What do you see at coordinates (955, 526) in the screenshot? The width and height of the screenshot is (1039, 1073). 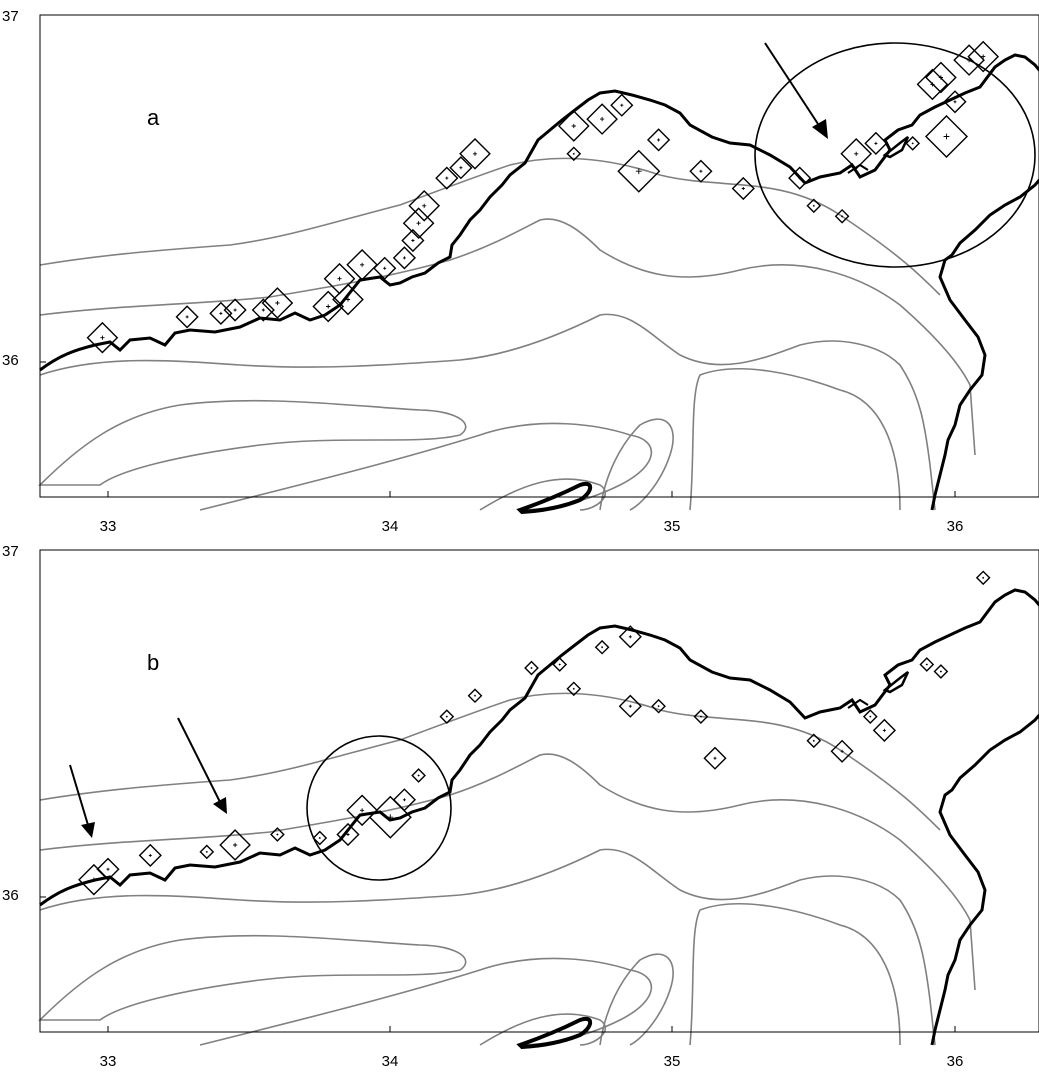 I see `panel-a-xtick-36: 36` at bounding box center [955, 526].